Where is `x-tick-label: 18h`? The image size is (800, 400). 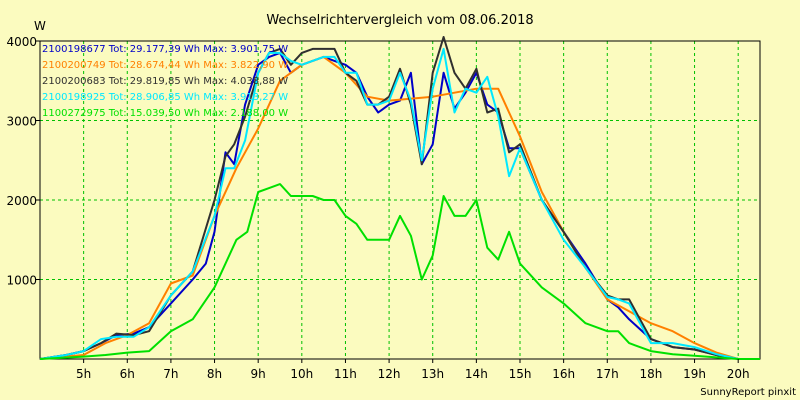 x-tick-label: 18h is located at coordinates (650, 374).